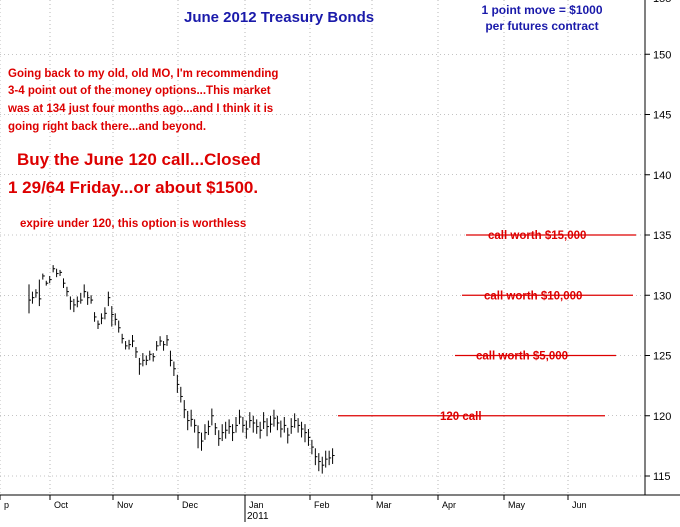 Image resolution: width=680 pixels, height=527 pixels. I want to click on x-tick-label: Apr, so click(449, 505).